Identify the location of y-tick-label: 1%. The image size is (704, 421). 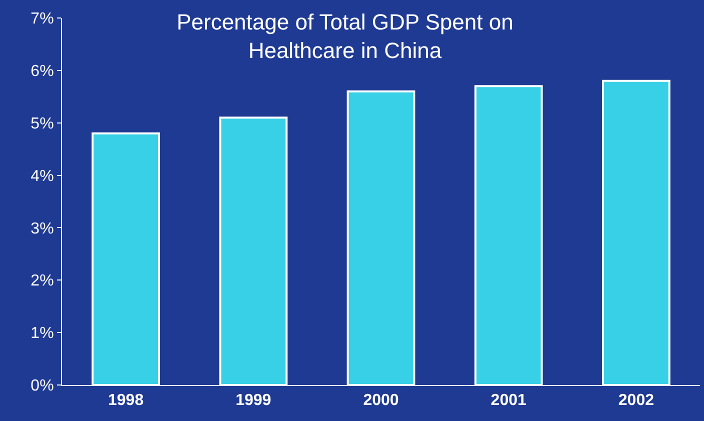
(42, 333).